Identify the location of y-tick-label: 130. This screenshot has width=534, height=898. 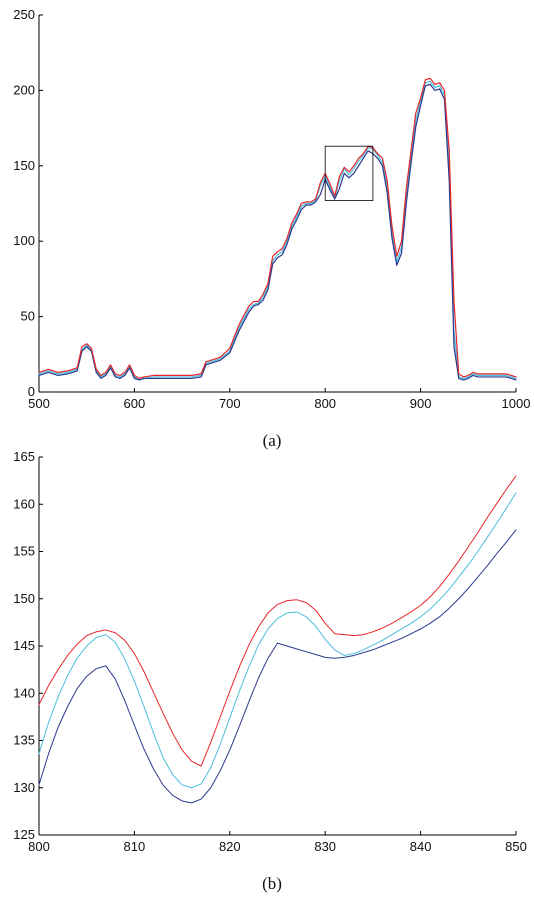
(24, 787).